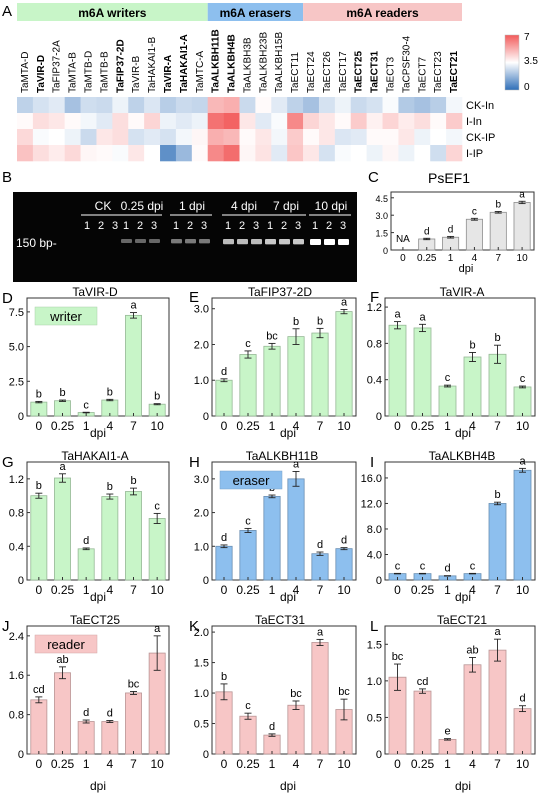  Describe the element at coordinates (232, 63) in the screenshot. I see `column-label: TaALKBH4B` at that location.